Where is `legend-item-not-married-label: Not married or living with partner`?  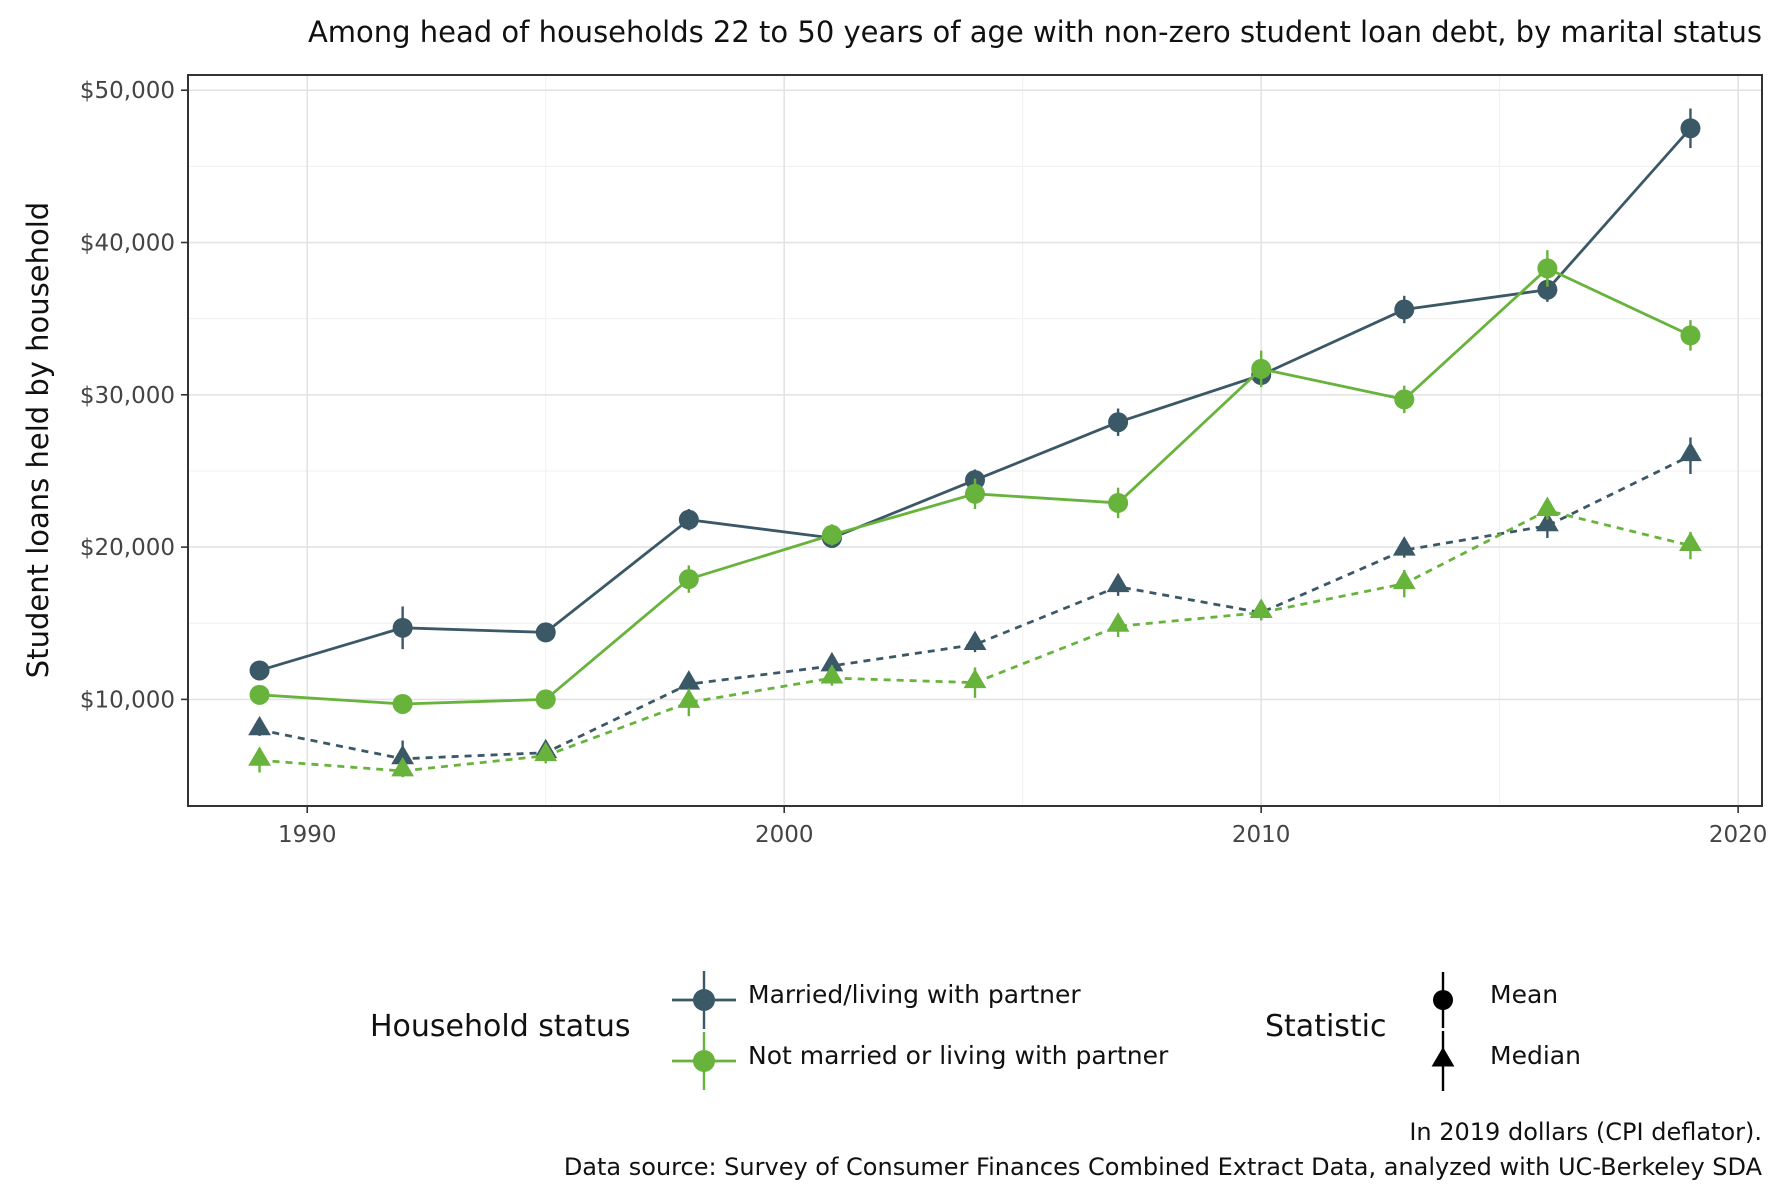 legend-item-not-married-label: Not married or living with partner is located at coordinates (958, 1055).